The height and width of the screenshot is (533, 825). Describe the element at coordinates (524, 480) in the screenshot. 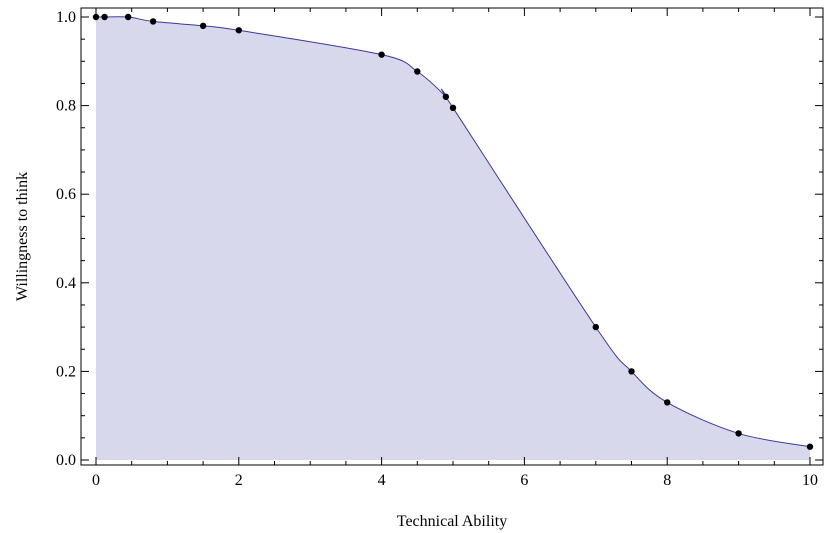

I see `x-tick-label: 6` at that location.